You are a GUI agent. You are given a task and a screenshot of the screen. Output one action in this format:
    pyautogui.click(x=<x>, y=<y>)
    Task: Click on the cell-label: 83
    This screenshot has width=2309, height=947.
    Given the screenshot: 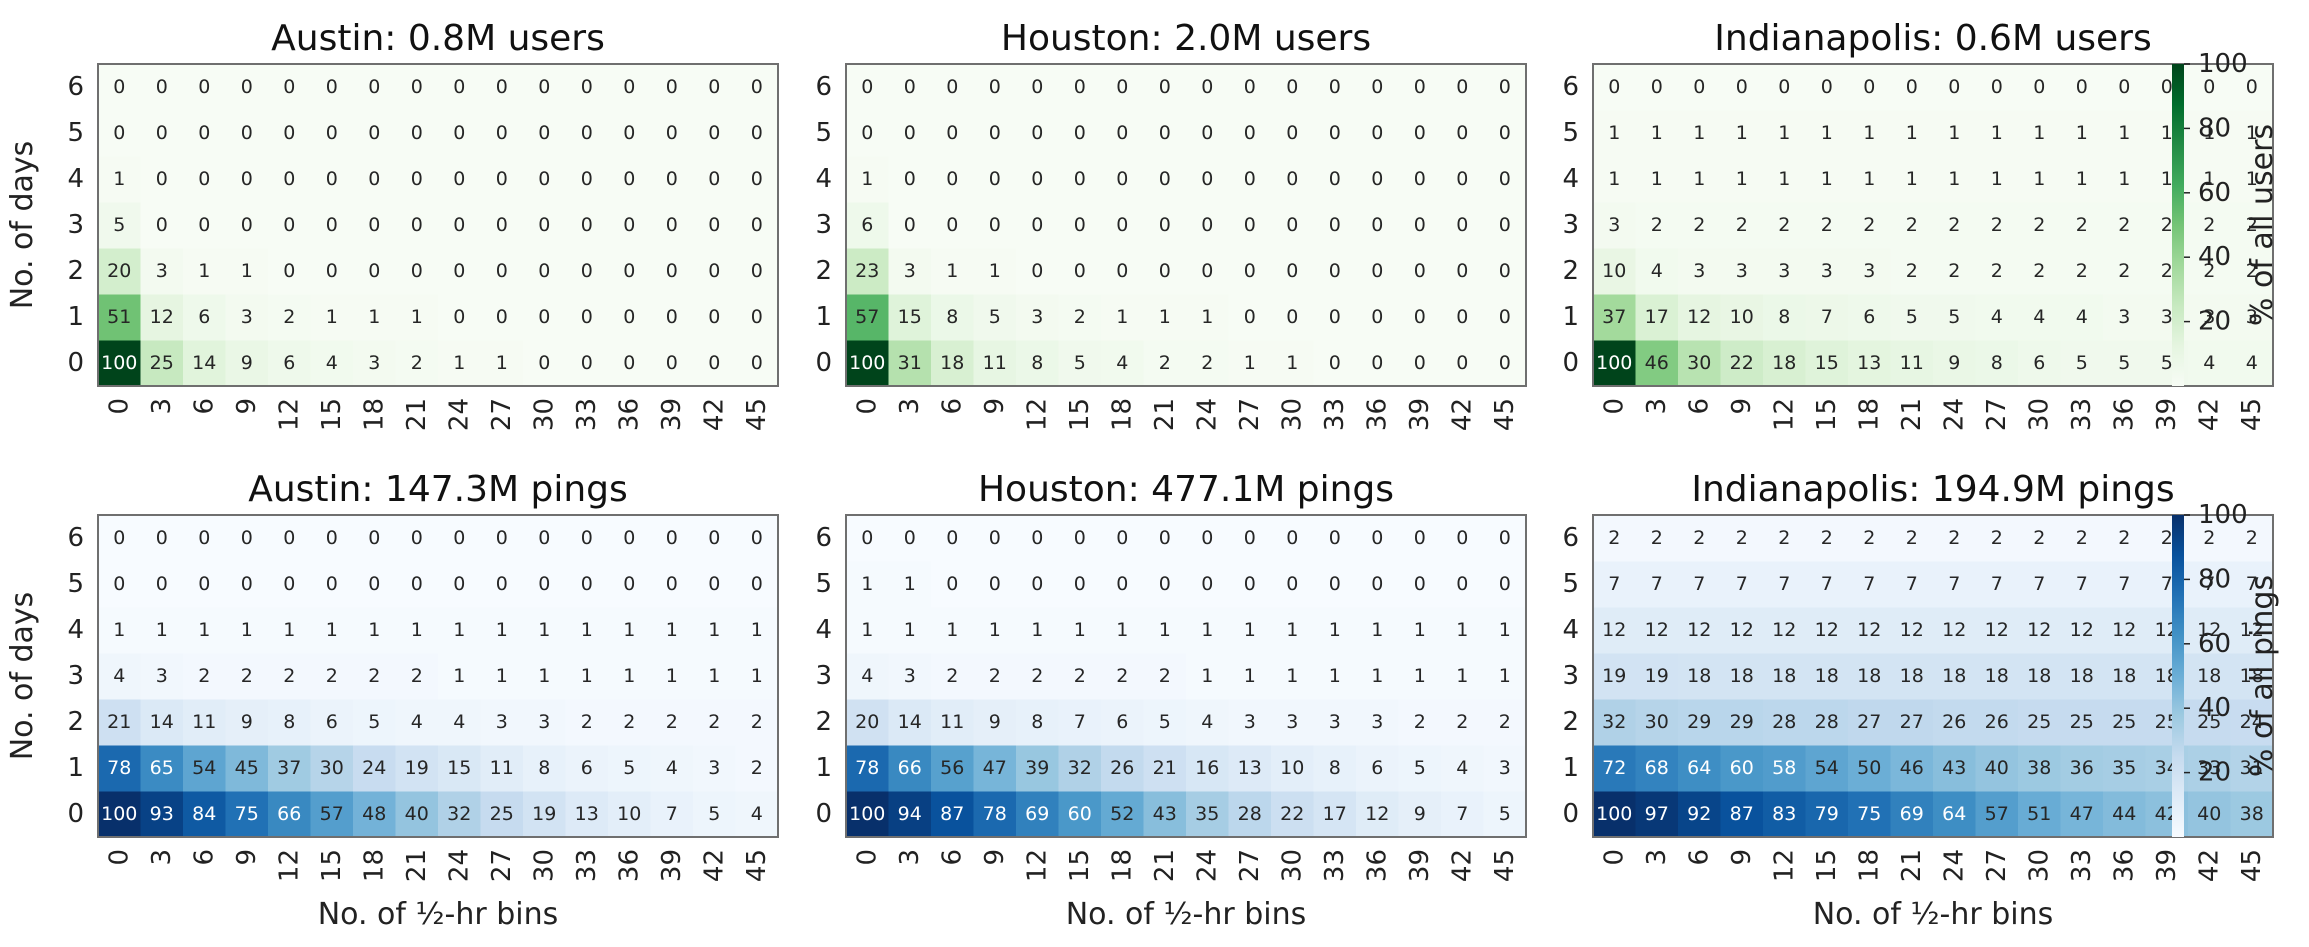 What is the action you would take?
    pyautogui.click(x=1784, y=814)
    